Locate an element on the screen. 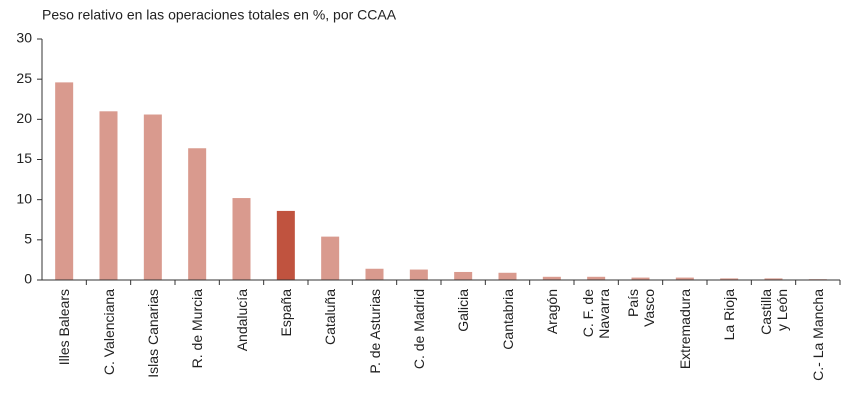  x-tick-label: Galicia is located at coordinates (463, 310).